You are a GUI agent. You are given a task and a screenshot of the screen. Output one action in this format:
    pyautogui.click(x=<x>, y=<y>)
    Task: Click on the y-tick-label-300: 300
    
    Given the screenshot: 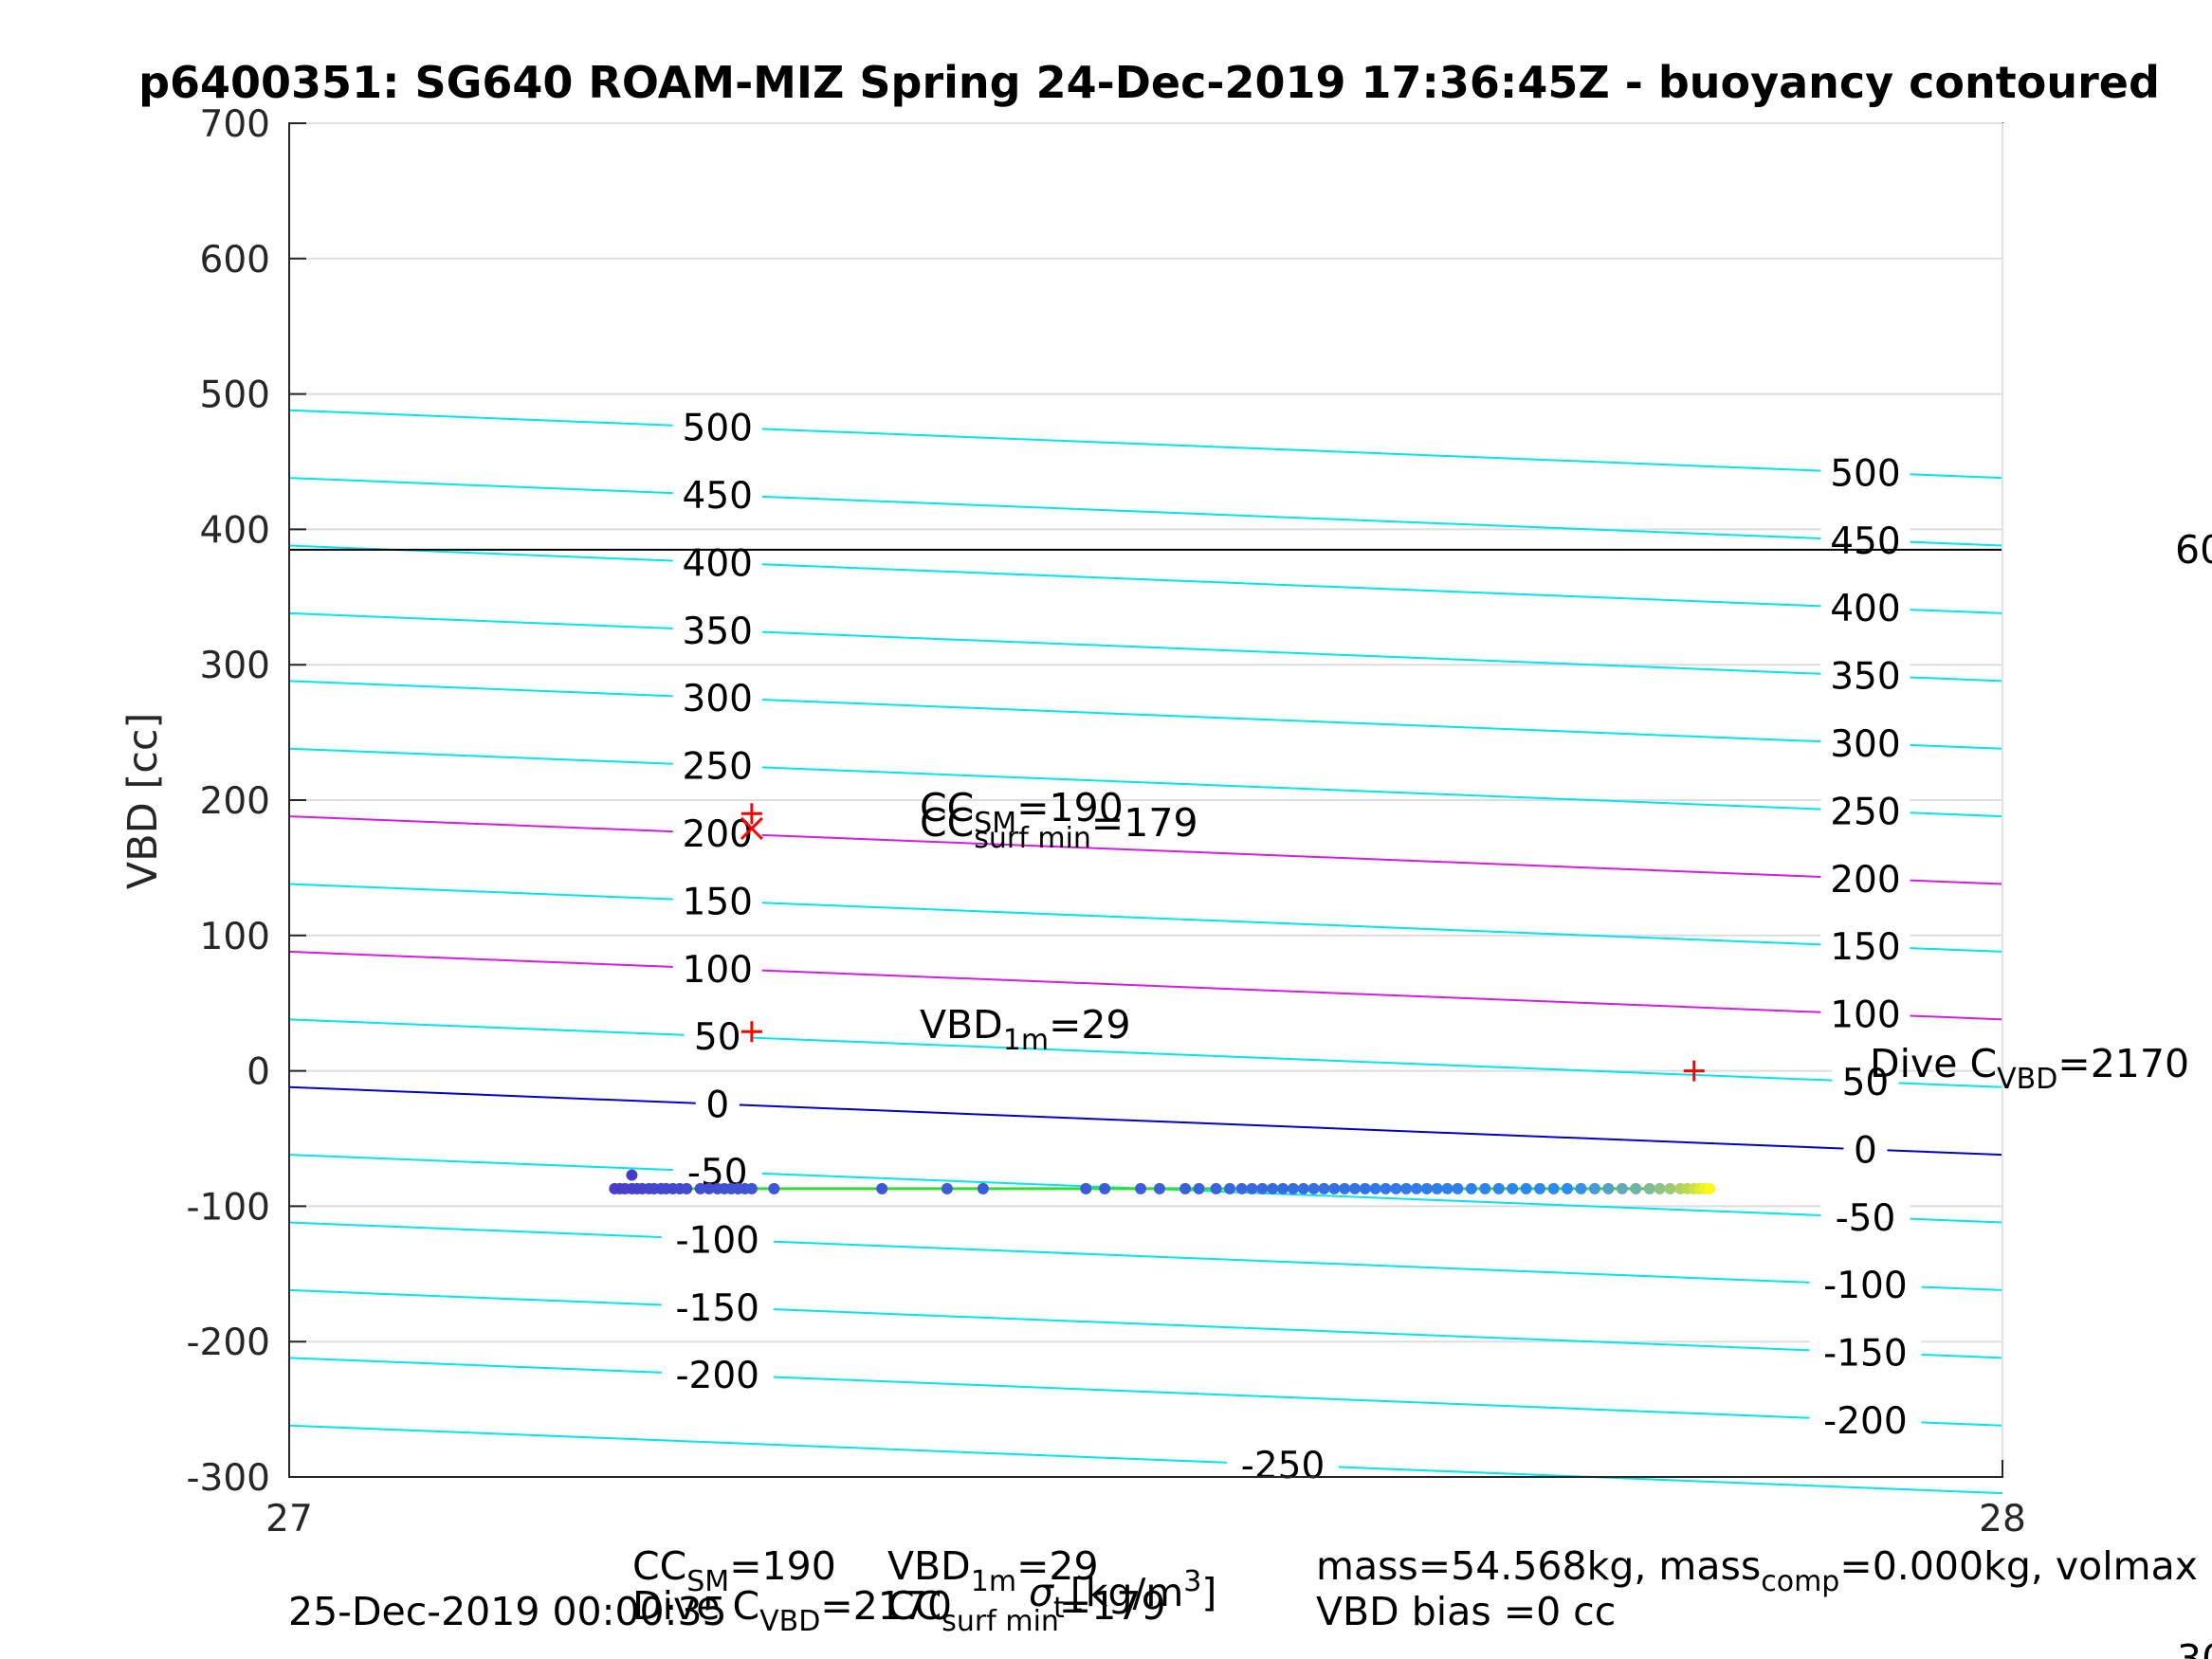 What is the action you would take?
    pyautogui.click(x=235, y=666)
    